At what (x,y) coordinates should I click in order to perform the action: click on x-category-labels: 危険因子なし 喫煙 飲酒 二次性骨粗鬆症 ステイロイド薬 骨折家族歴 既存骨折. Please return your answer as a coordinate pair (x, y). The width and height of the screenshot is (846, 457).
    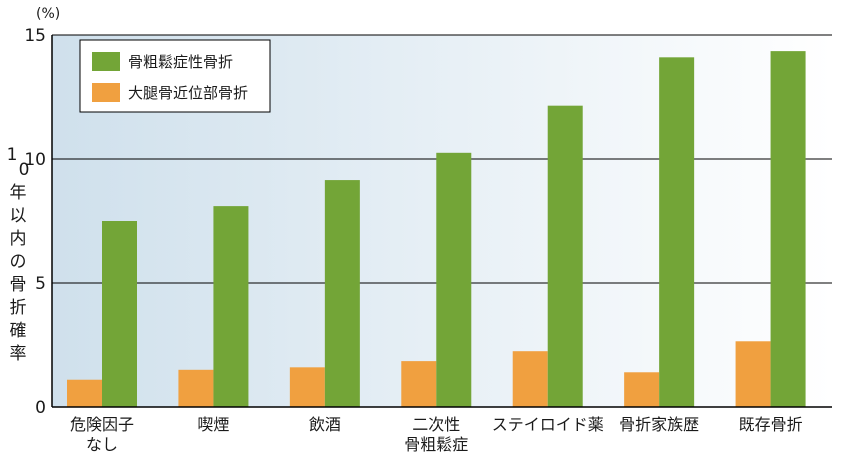
    Looking at the image, I should click on (436, 434).